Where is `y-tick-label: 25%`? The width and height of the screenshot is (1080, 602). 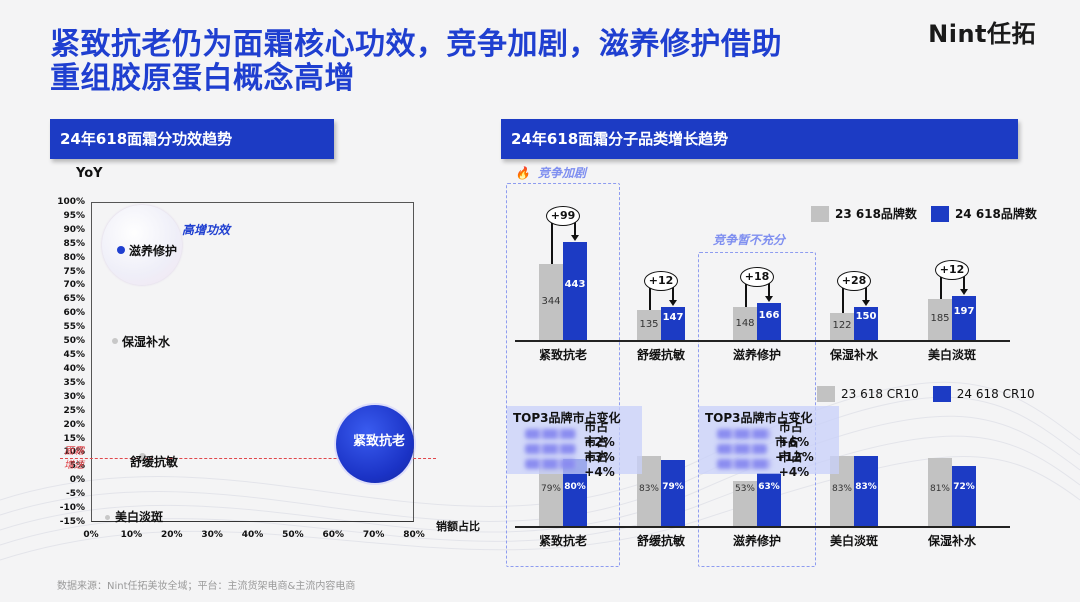 y-tick-label: 25% is located at coordinates (74, 410).